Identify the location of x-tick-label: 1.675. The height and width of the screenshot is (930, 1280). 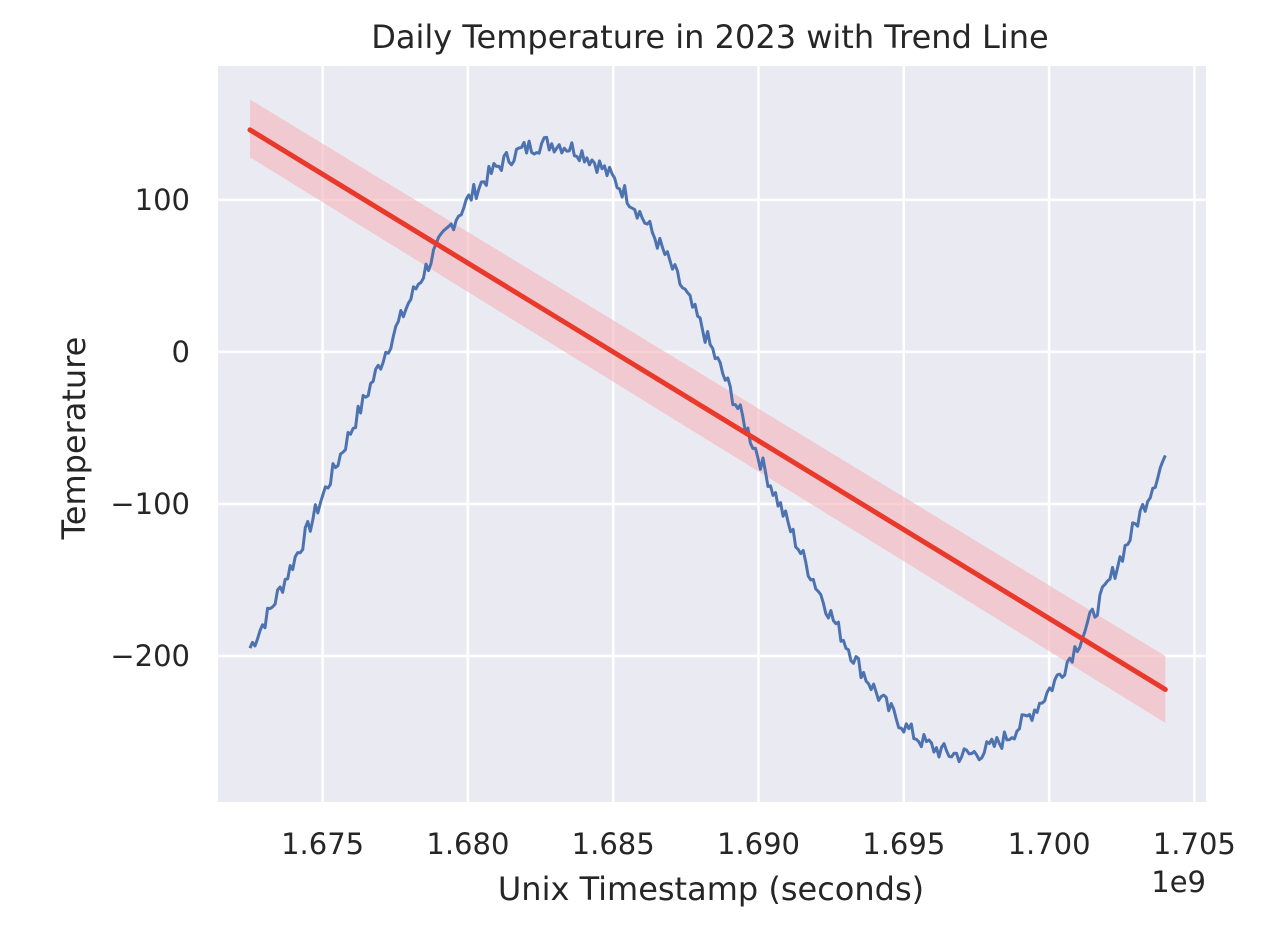
(322, 844).